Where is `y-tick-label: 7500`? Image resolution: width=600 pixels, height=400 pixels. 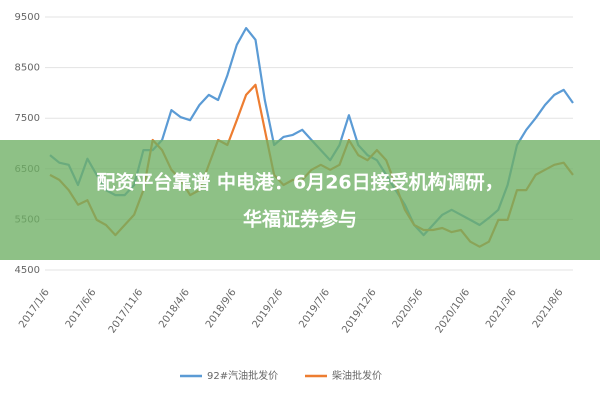
y-tick-label: 7500 is located at coordinates (27, 118).